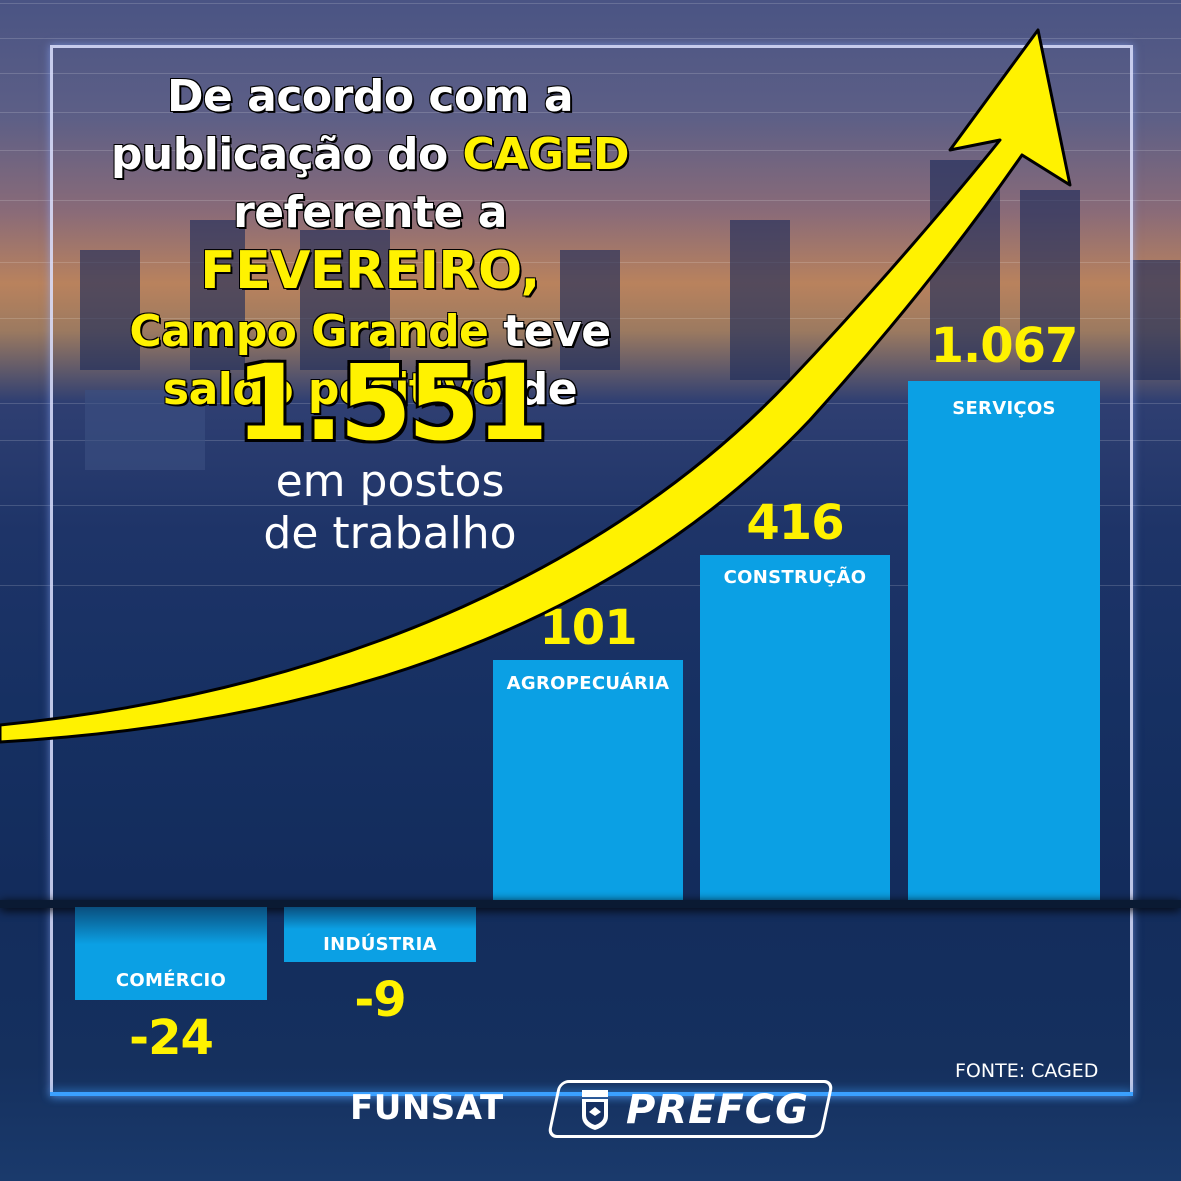 The width and height of the screenshot is (1181, 1181). What do you see at coordinates (390, 533) in the screenshot?
I see `subtitle-line-2: de trabalho` at bounding box center [390, 533].